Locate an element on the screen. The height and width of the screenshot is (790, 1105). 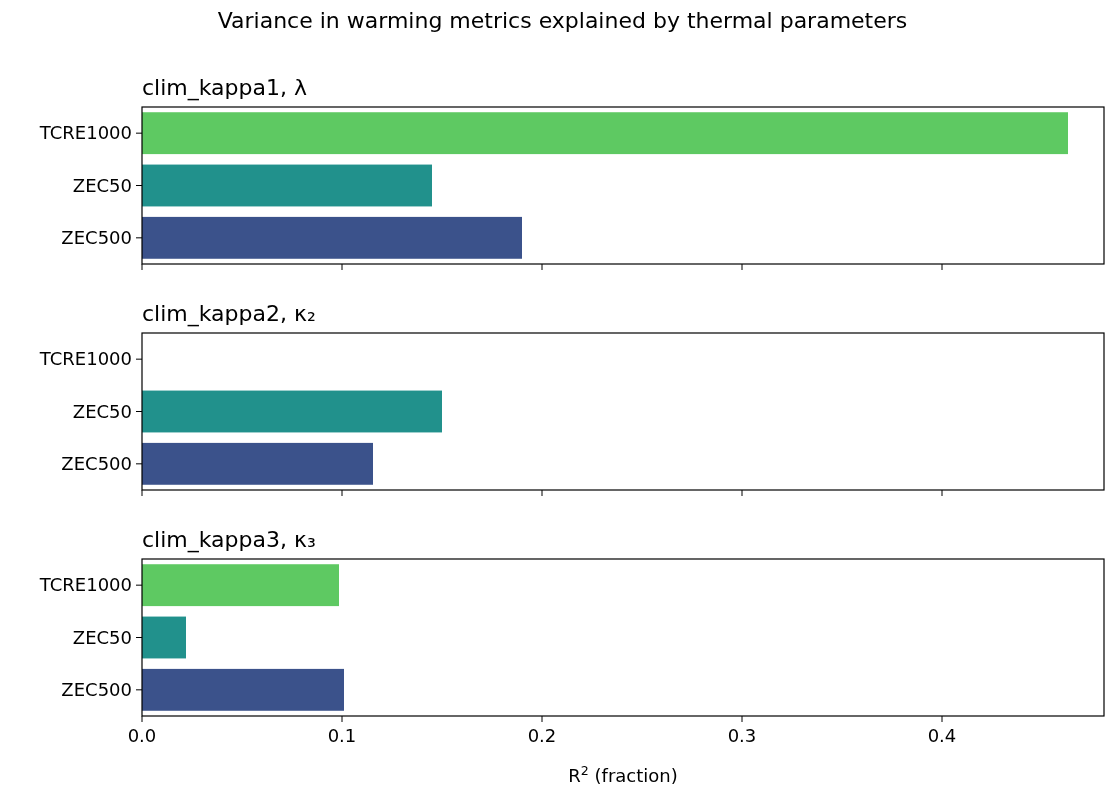
chart-title: Variance in warming metrics explained by thermal parameters is located at coordinates (562, 20).